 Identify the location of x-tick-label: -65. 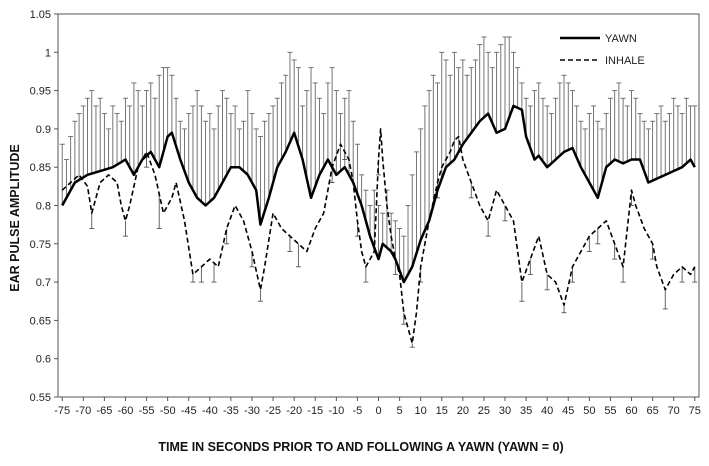
(104, 411).